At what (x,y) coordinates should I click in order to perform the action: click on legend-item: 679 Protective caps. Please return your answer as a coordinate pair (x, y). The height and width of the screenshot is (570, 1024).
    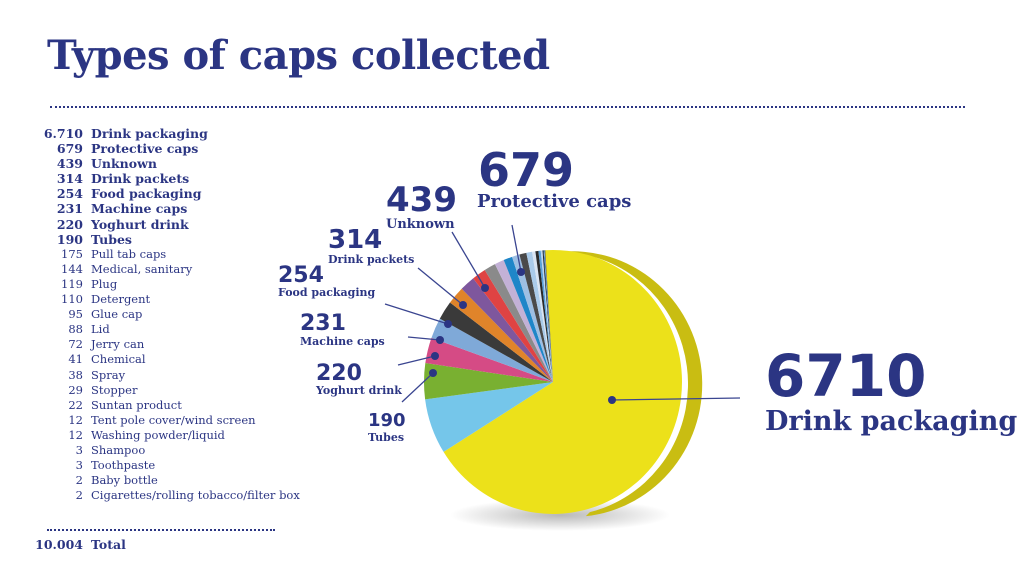
    Looking at the image, I should click on (165, 148).